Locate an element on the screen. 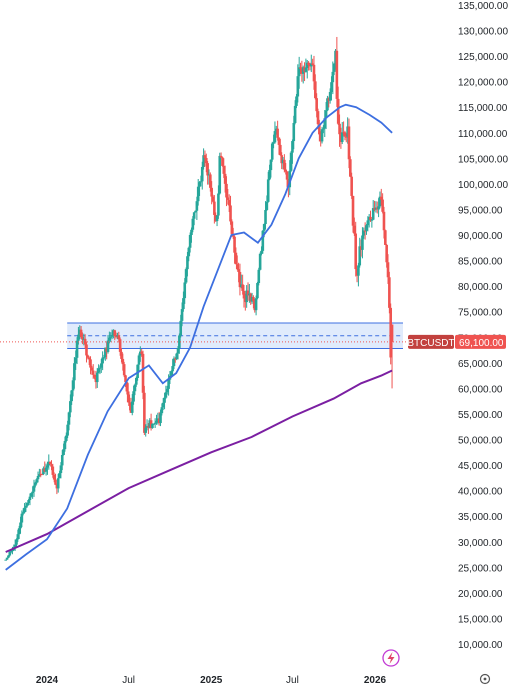  axis-corner is located at coordinates (485, 679).